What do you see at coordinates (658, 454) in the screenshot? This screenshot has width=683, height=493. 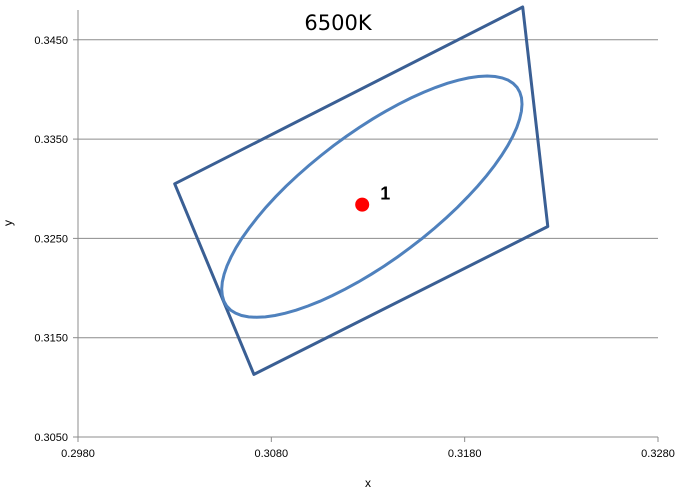 I see `x-tick-label: 0.3280` at bounding box center [658, 454].